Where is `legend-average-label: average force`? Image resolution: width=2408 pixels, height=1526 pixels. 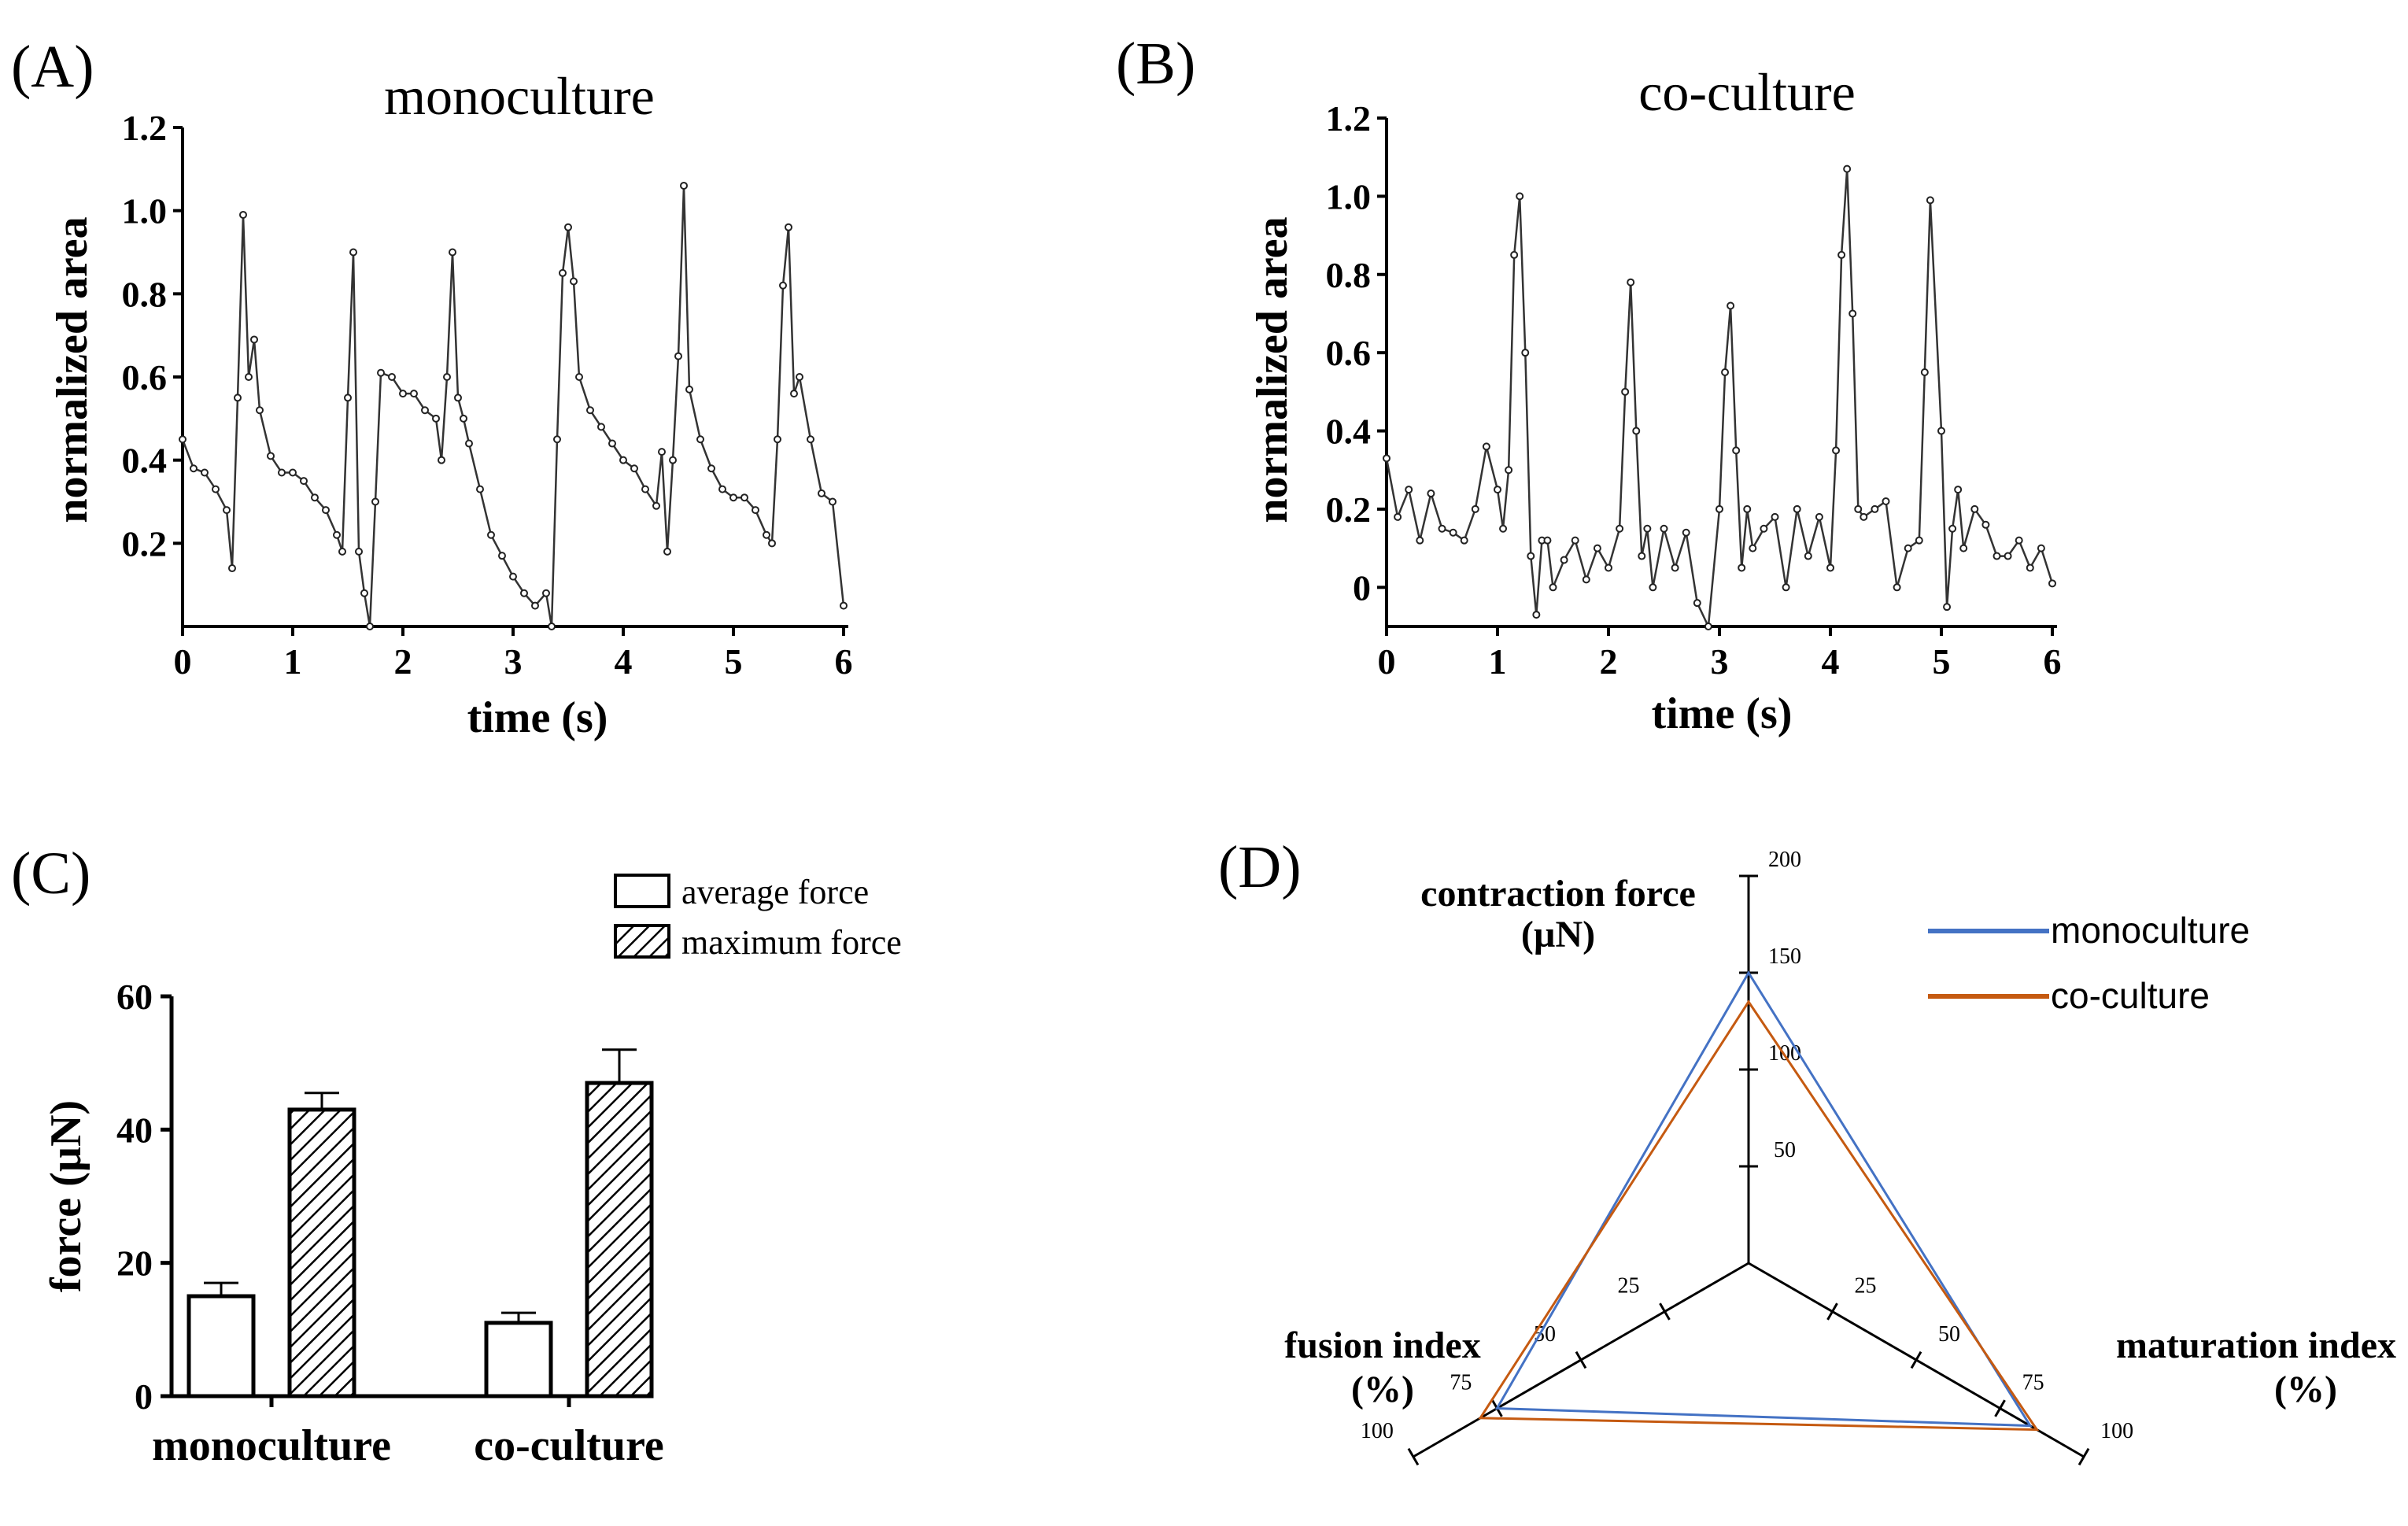
legend-average-label: average force is located at coordinates (775, 892).